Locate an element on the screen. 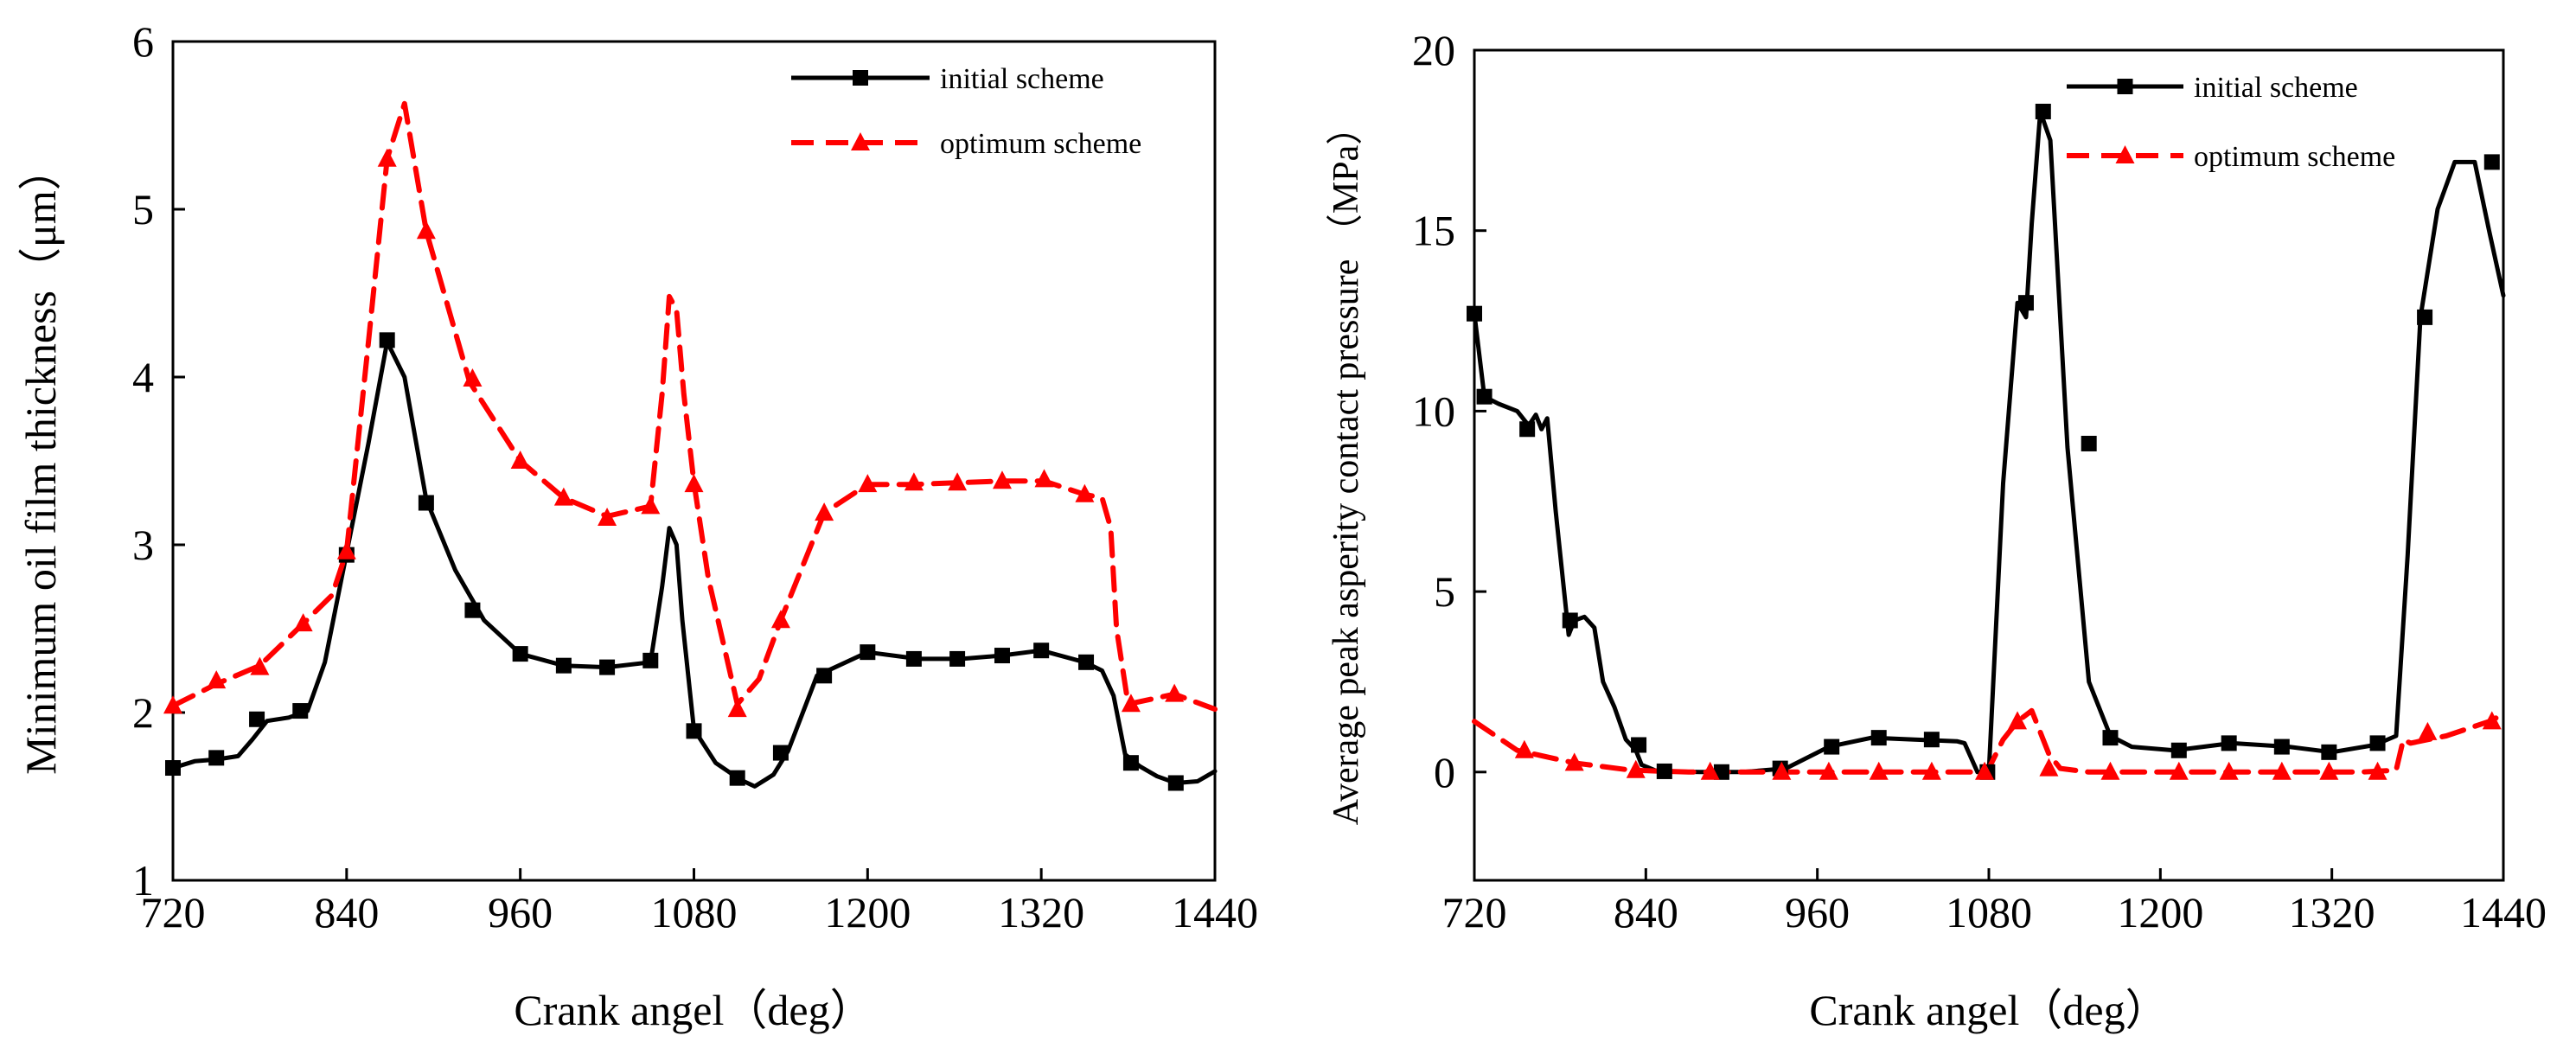 This screenshot has width=2576, height=1055. x-tick-label: 1200 is located at coordinates (868, 912).